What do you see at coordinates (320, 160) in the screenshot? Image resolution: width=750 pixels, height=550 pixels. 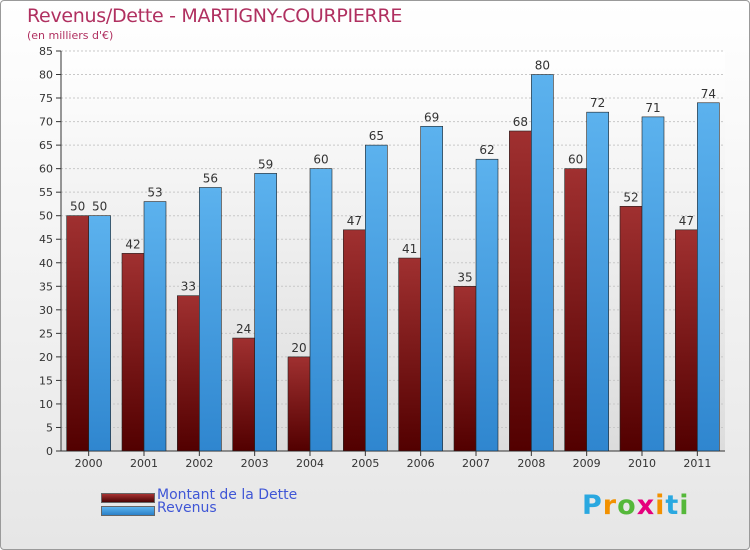 I see `data-label-revenus: 60` at bounding box center [320, 160].